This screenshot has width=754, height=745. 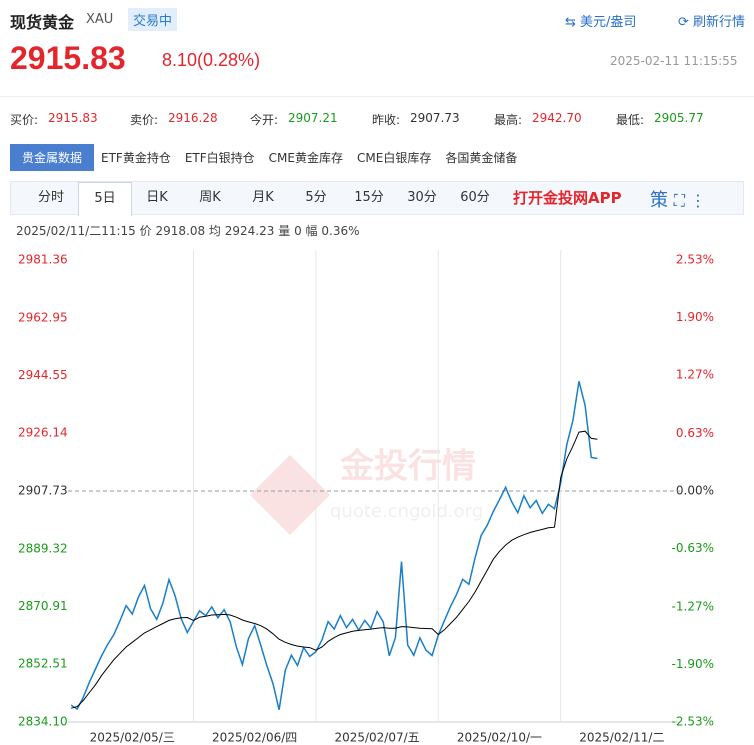 I want to click on y2-tick-label: -1.27%, so click(x=693, y=606).